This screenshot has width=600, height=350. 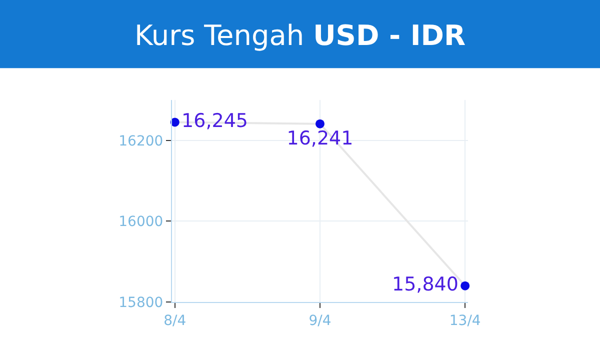 What do you see at coordinates (141, 302) in the screenshot?
I see `y-tick-label: 15800` at bounding box center [141, 302].